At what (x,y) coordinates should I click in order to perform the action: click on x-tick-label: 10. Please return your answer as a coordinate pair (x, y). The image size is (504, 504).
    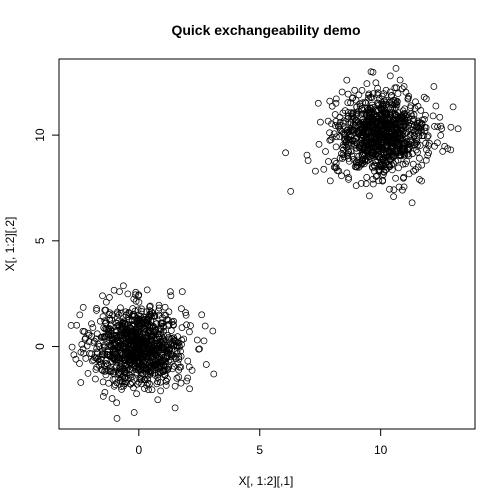
    Looking at the image, I should click on (381, 450).